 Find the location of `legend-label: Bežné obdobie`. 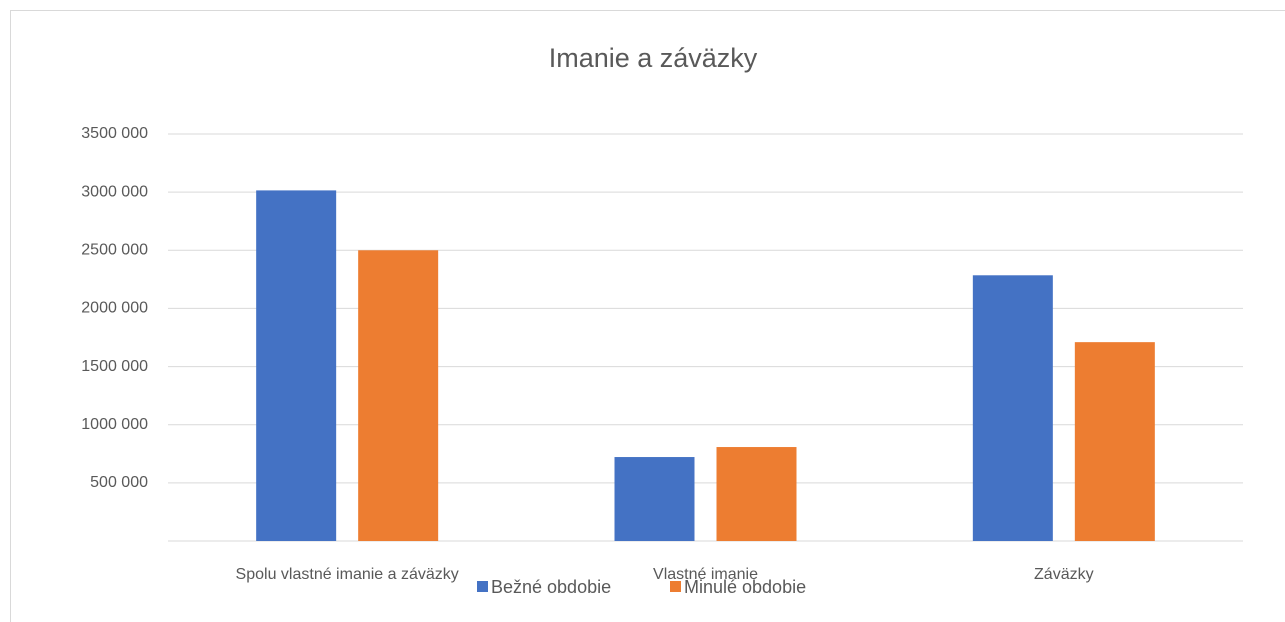

legend-label: Bežné obdobie is located at coordinates (551, 587).